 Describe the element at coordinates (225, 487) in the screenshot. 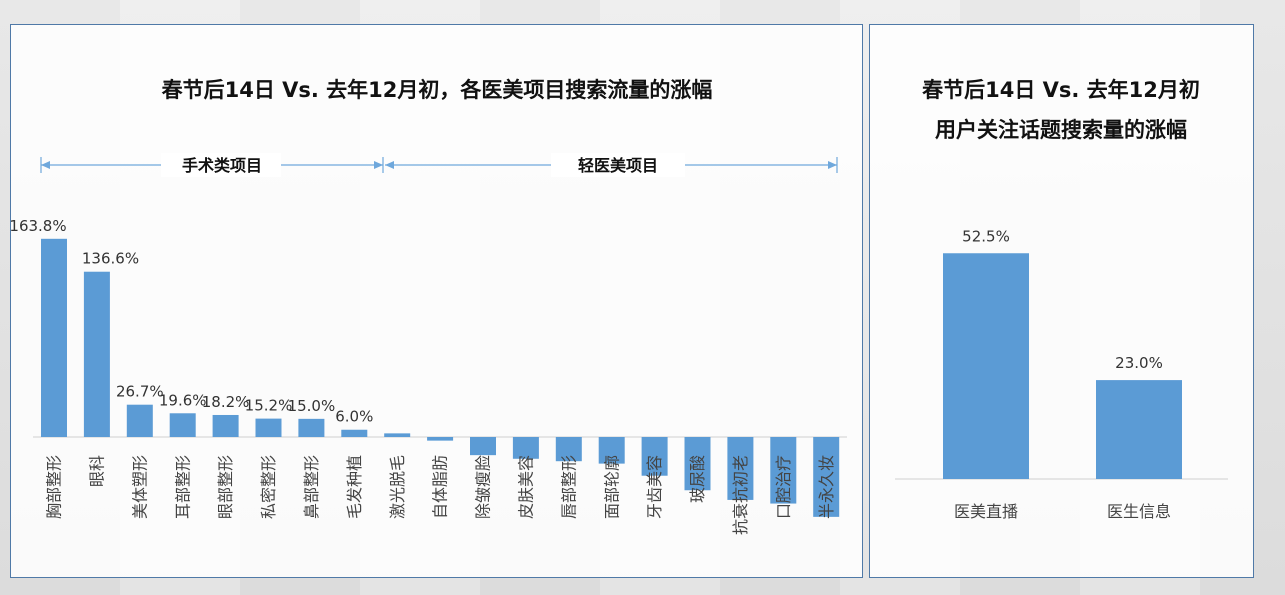

I see `category-label-5: 眼部整形` at that location.